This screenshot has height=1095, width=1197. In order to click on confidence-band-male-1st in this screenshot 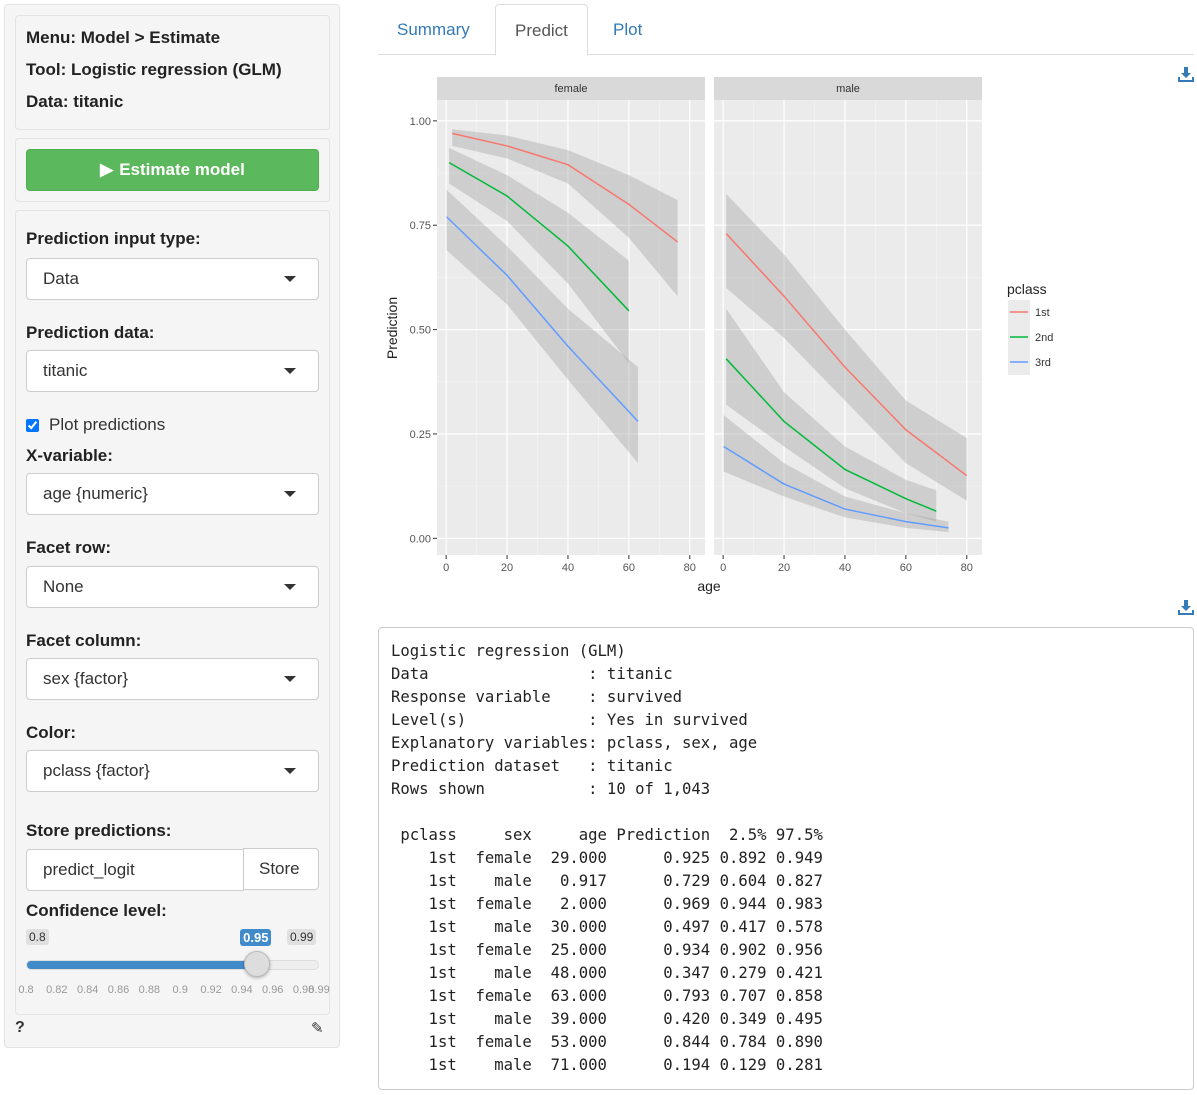, I will do `click(846, 347)`.